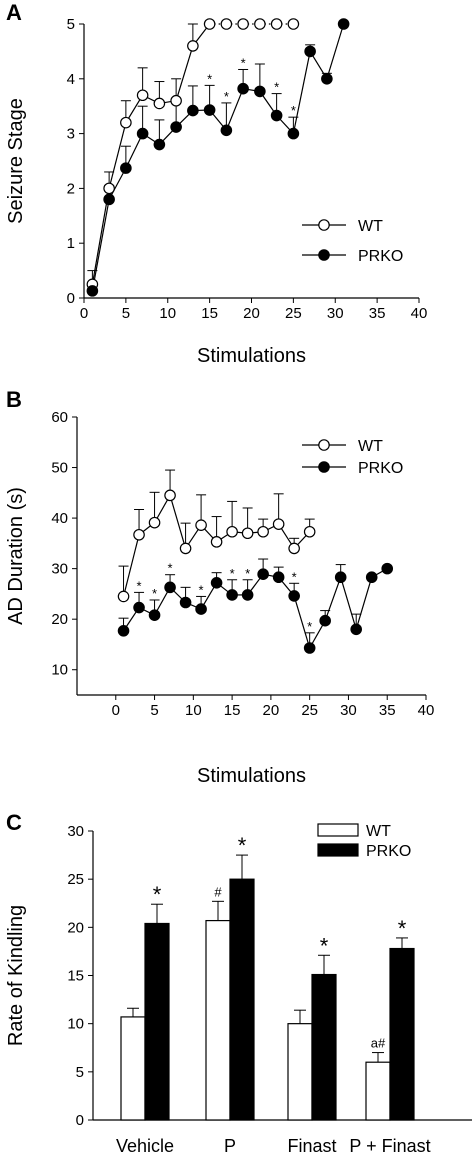  Describe the element at coordinates (293, 313) in the screenshot. I see `panel-a-x-tick-label: 25` at that location.